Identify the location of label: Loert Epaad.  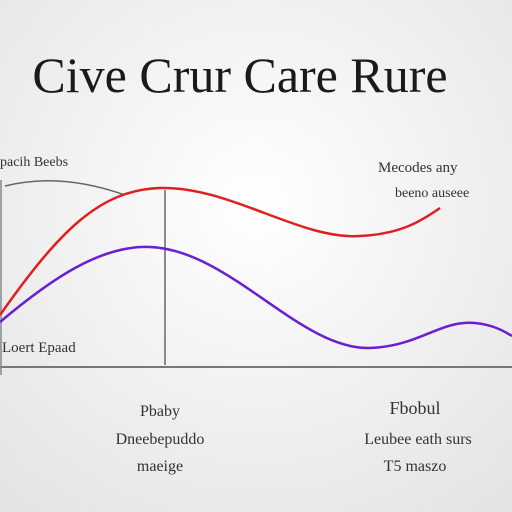
(39, 348).